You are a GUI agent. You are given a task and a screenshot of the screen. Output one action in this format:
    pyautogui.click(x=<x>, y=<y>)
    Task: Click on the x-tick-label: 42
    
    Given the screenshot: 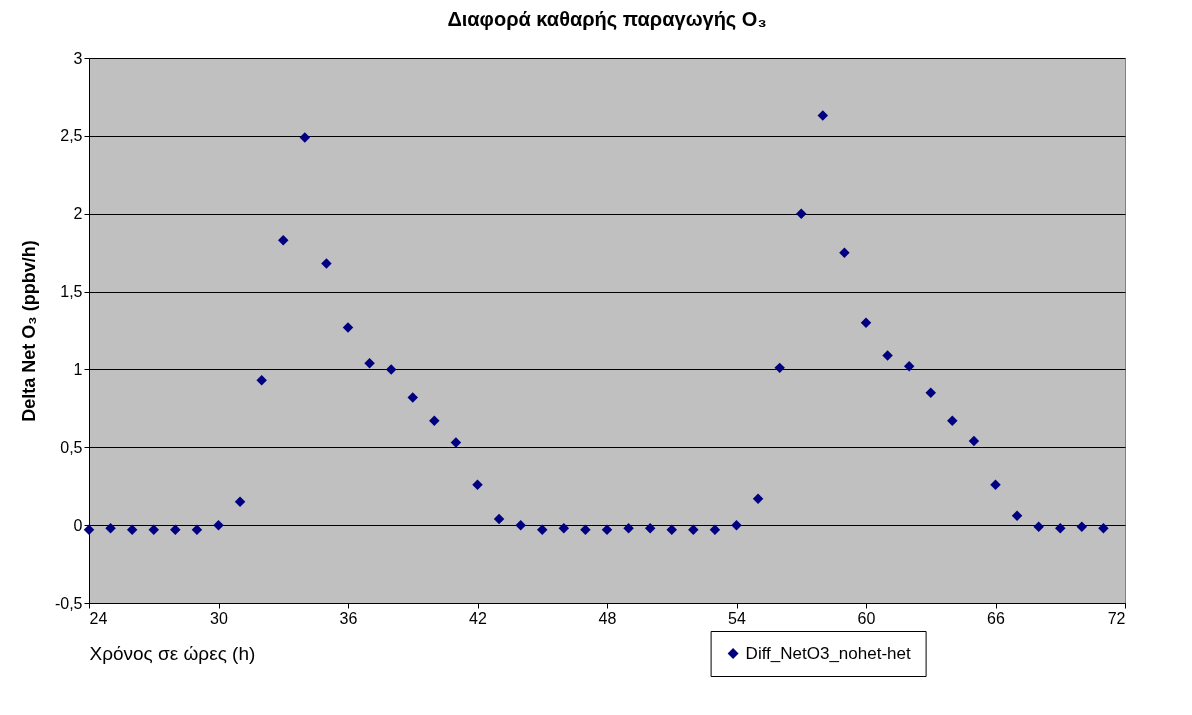 What is the action you would take?
    pyautogui.click(x=478, y=618)
    